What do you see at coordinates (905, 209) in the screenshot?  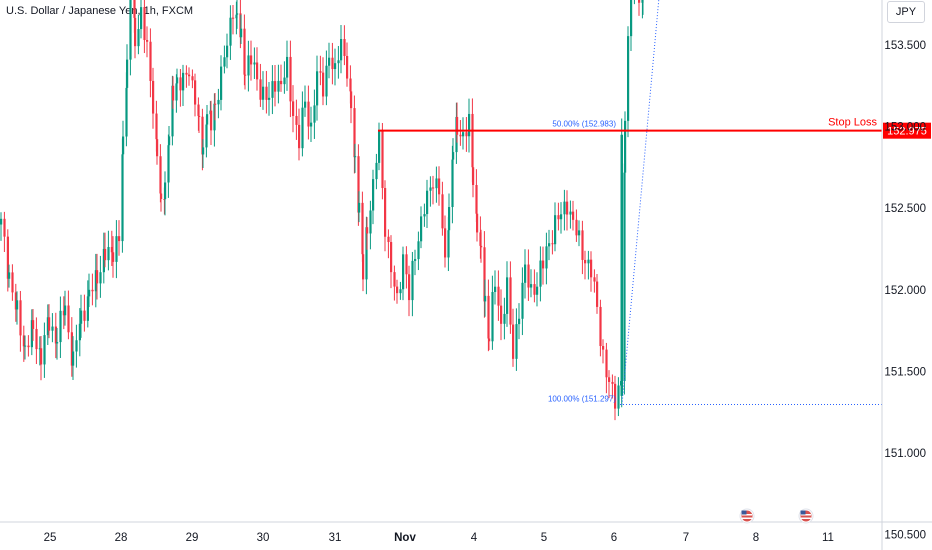 I see `price-tick-label: 152.500` at bounding box center [905, 209].